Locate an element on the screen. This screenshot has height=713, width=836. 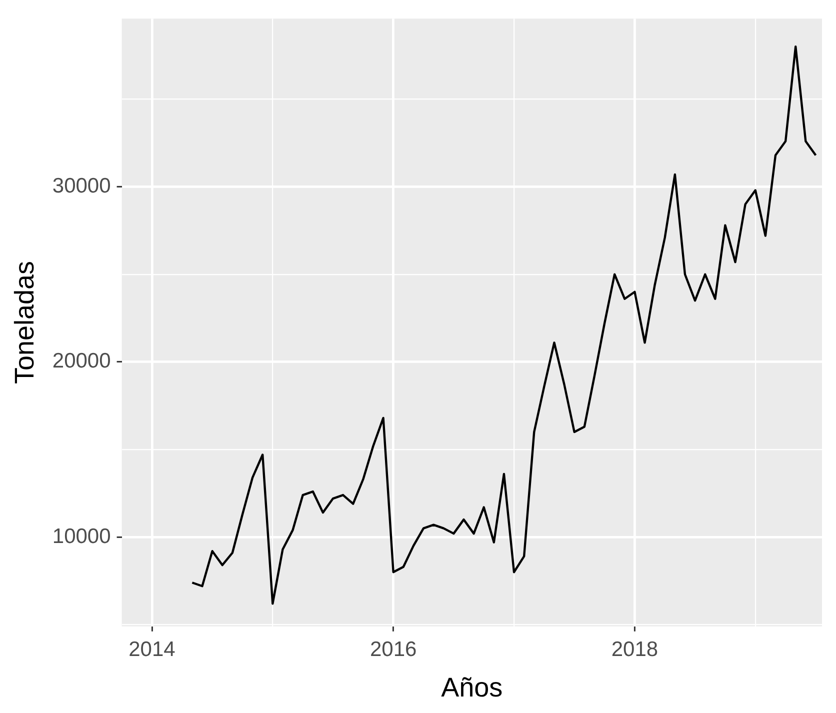
x-tick-label: 2014 is located at coordinates (152, 649).